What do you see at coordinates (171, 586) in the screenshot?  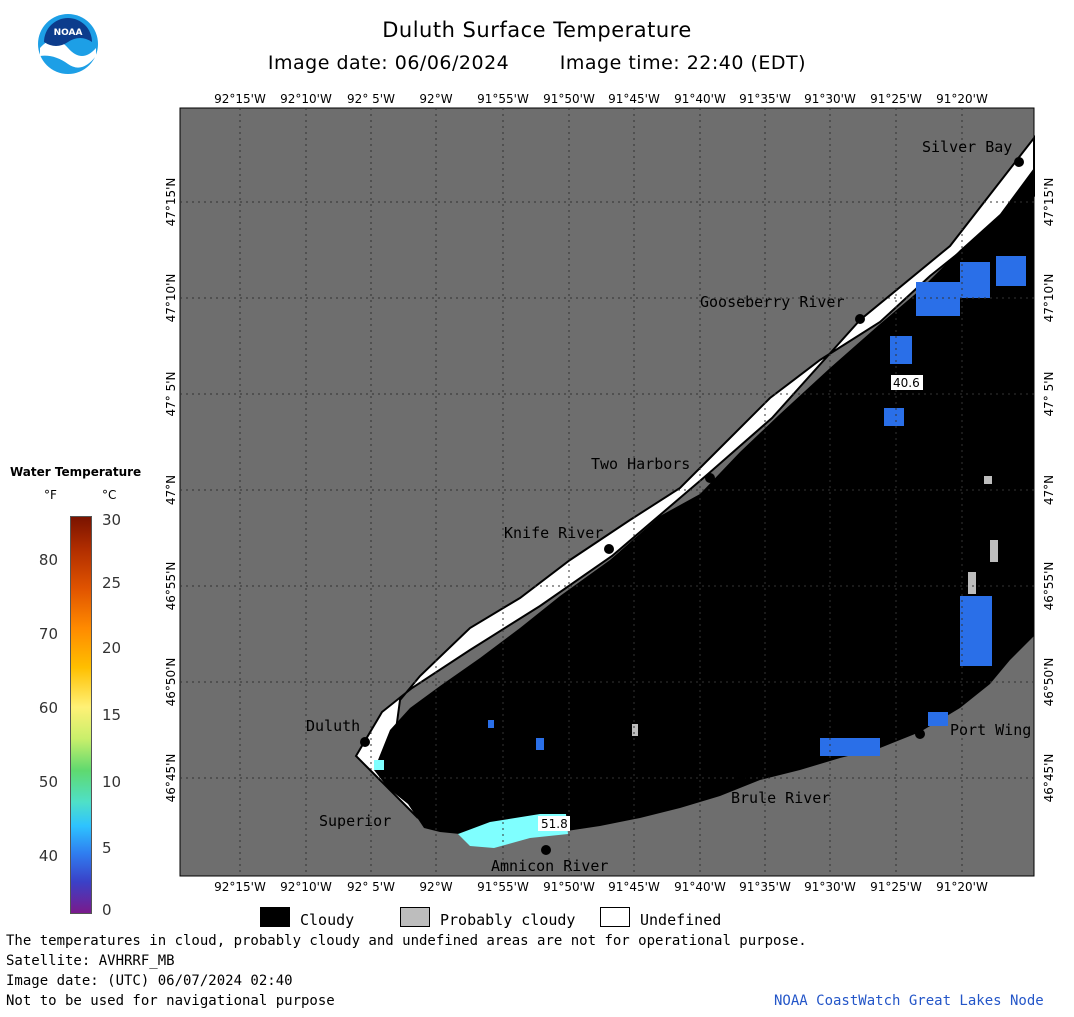 I see `lat-label-left: 46°55'N` at bounding box center [171, 586].